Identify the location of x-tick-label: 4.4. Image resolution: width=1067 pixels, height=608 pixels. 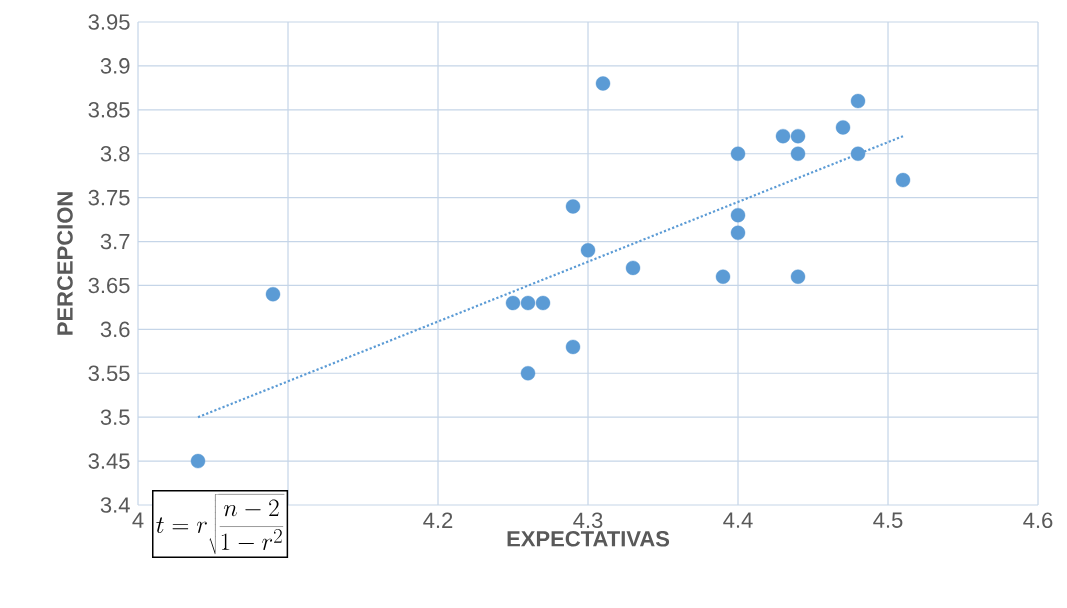
(738, 520).